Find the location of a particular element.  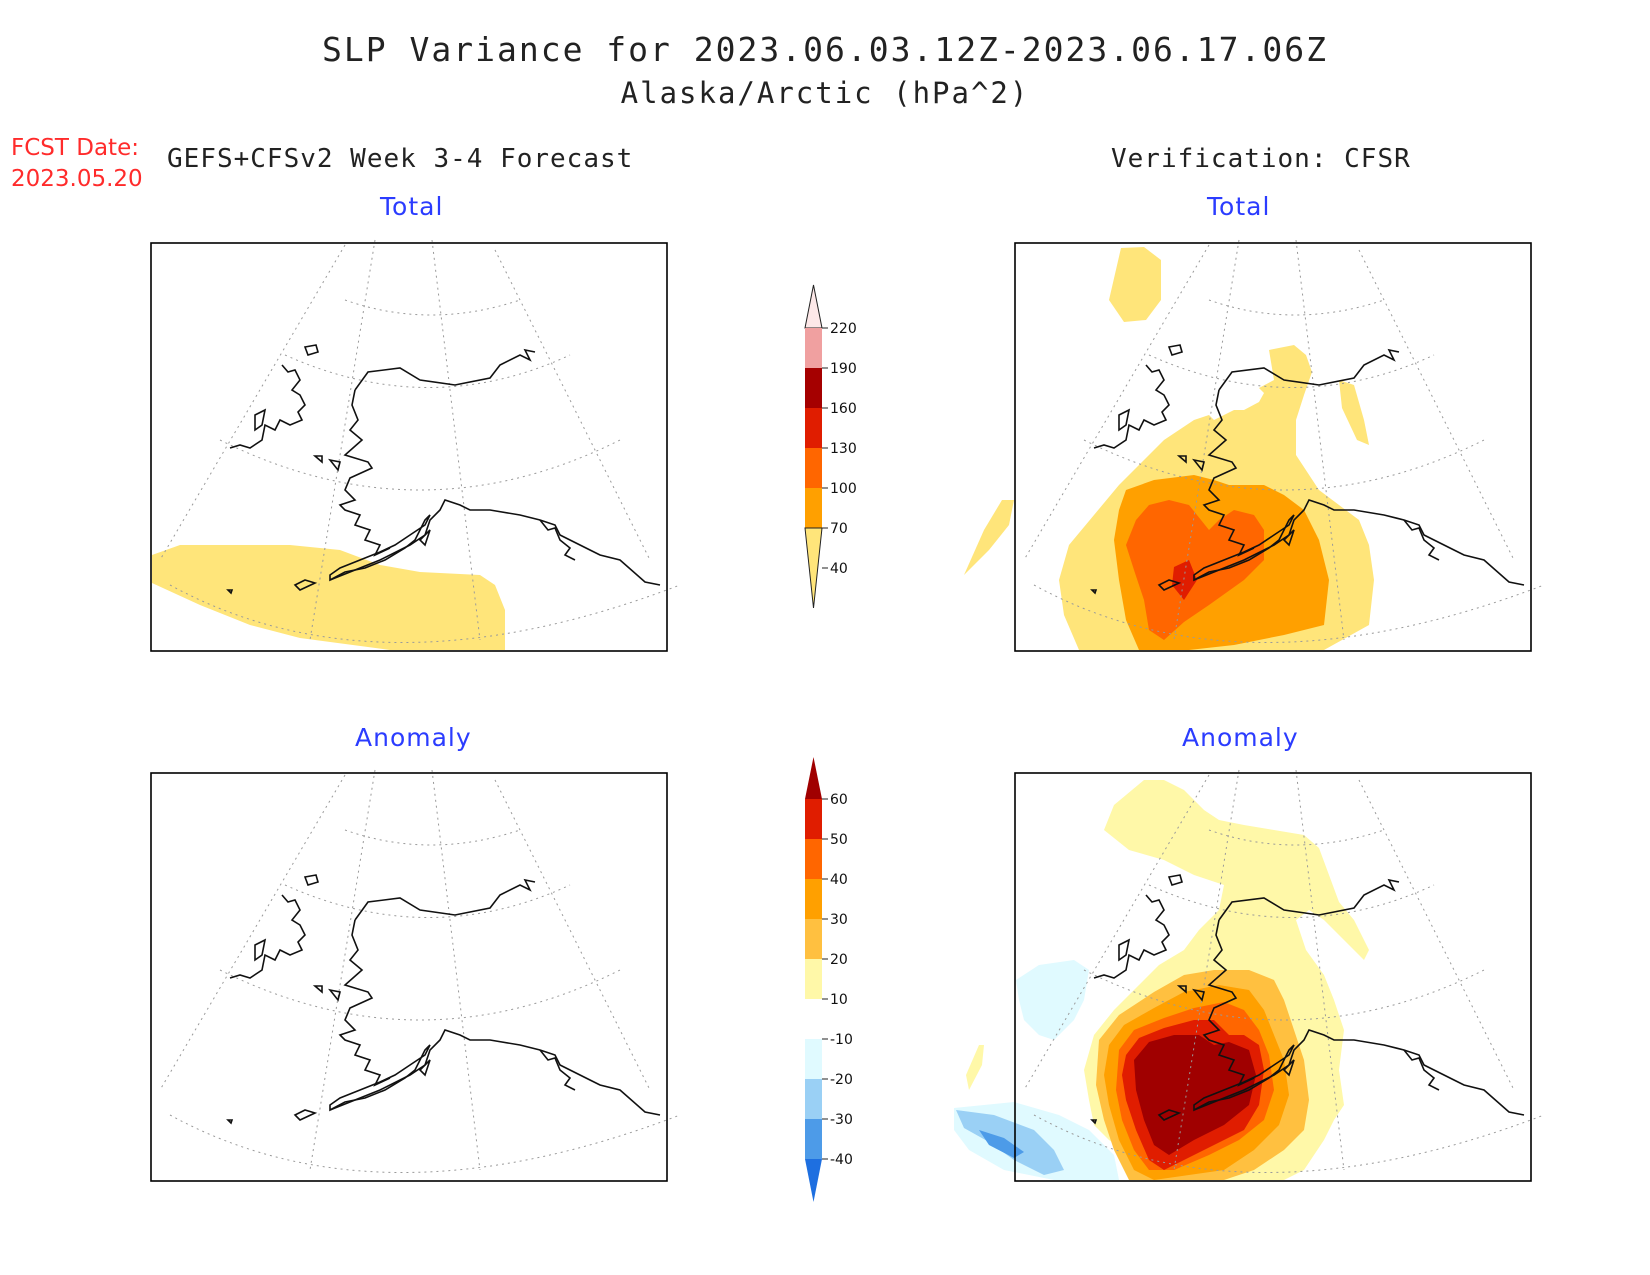

anomaly-colorbar-tick-label: 50 is located at coordinates (839, 840).